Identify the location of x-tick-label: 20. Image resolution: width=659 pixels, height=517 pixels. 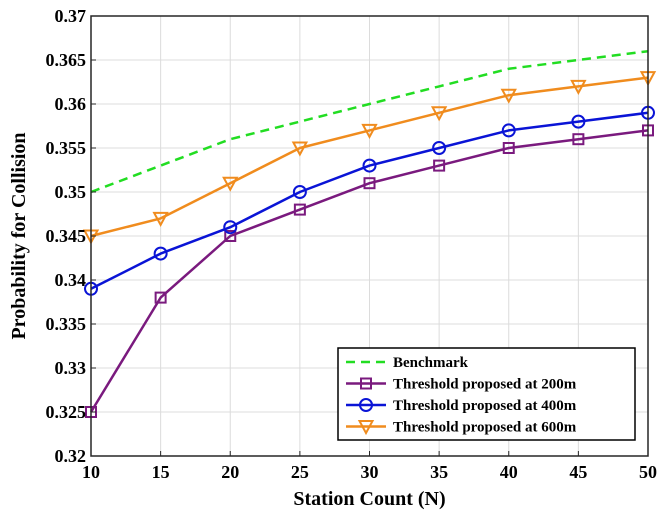
(230, 472).